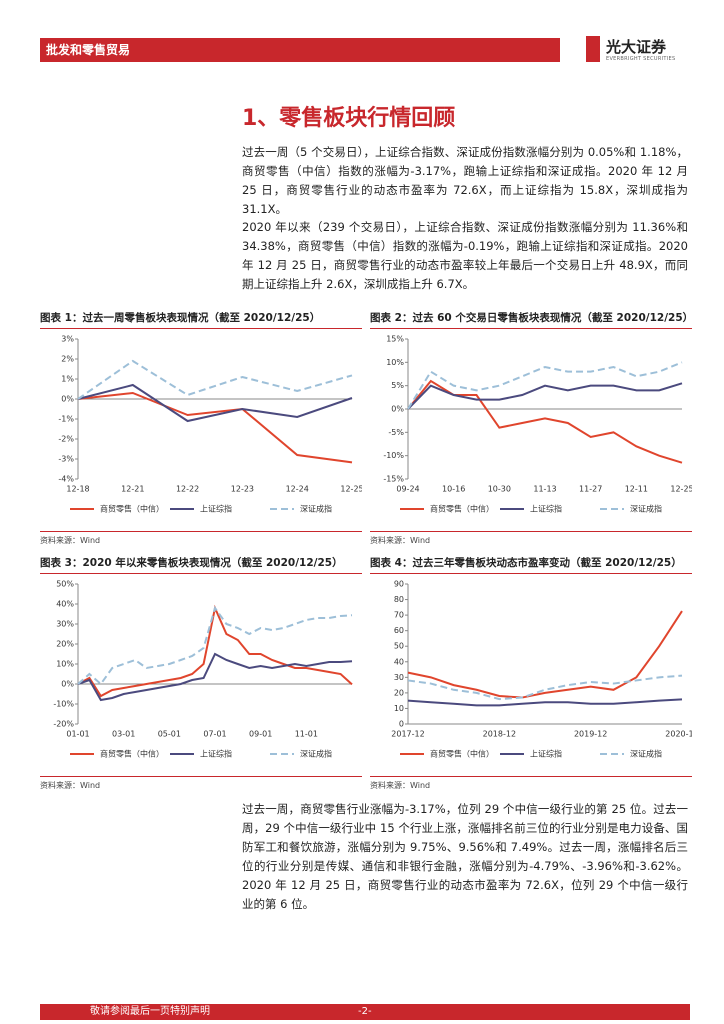 The height and width of the screenshot is (1024, 724). I want to click on logo-mark, so click(593, 49).